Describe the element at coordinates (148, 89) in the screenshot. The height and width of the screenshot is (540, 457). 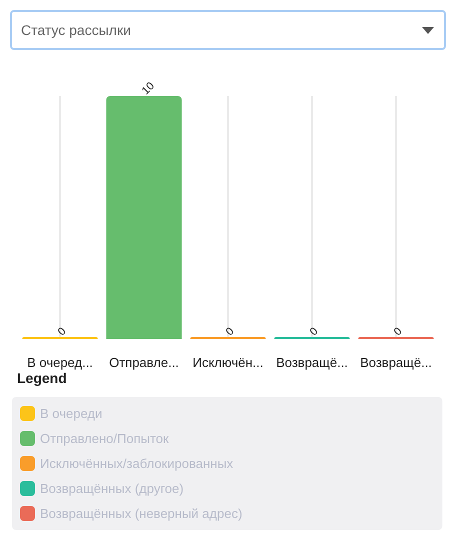
I see `data-label: 10` at that location.